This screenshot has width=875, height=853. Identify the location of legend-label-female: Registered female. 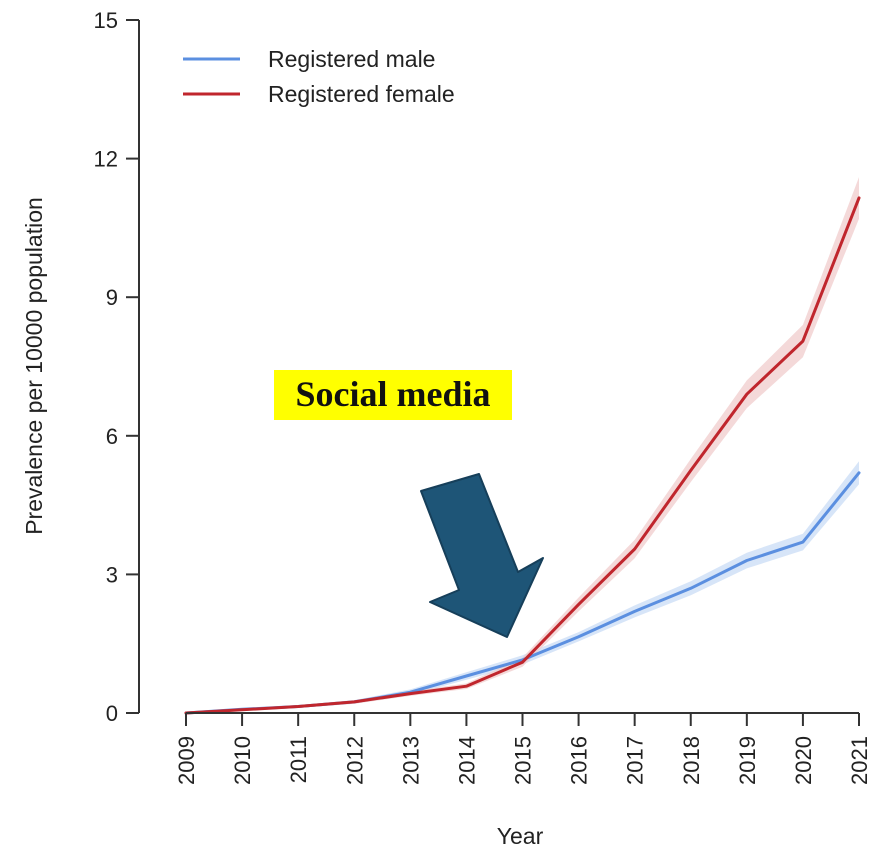
(361, 94).